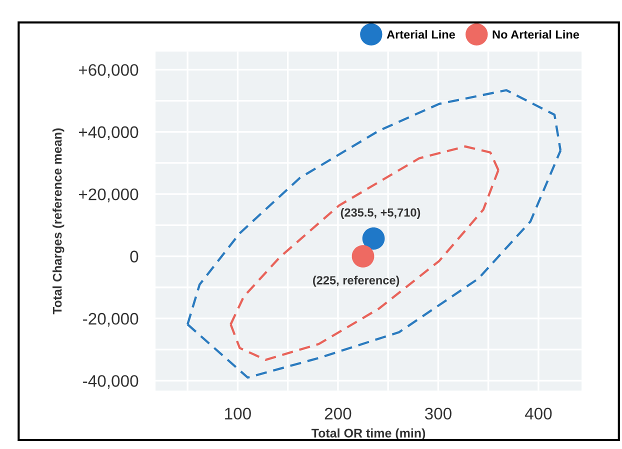  What do you see at coordinates (110, 382) in the screenshot?
I see `y-tick-label: -40,000` at bounding box center [110, 382].